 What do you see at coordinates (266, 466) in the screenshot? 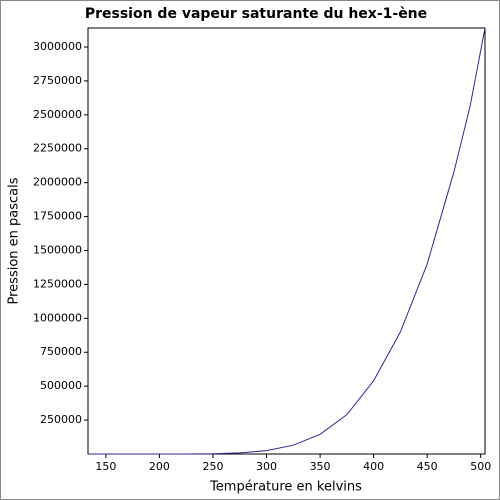
I see `x-tick-label: 300` at bounding box center [266, 466].